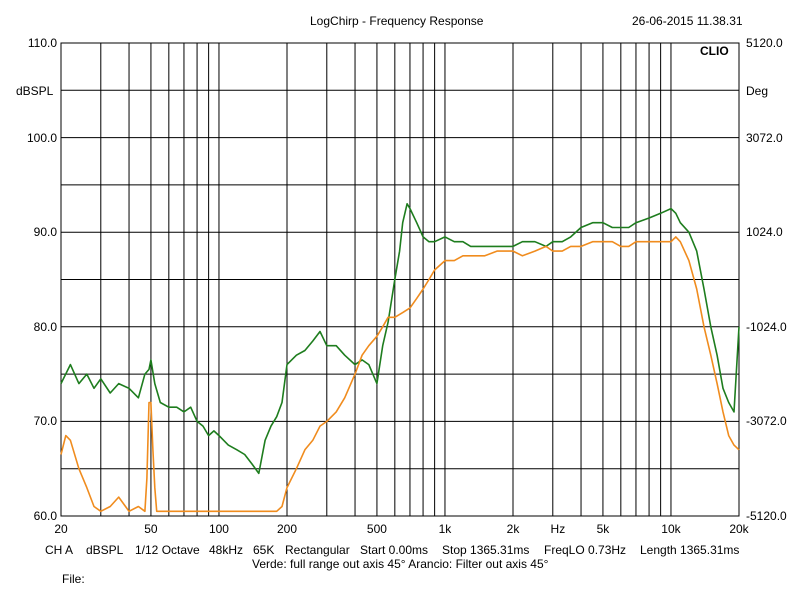 This screenshot has width=800, height=600. Describe the element at coordinates (45, 421) in the screenshot. I see `y-tick-label: 70.0` at that location.